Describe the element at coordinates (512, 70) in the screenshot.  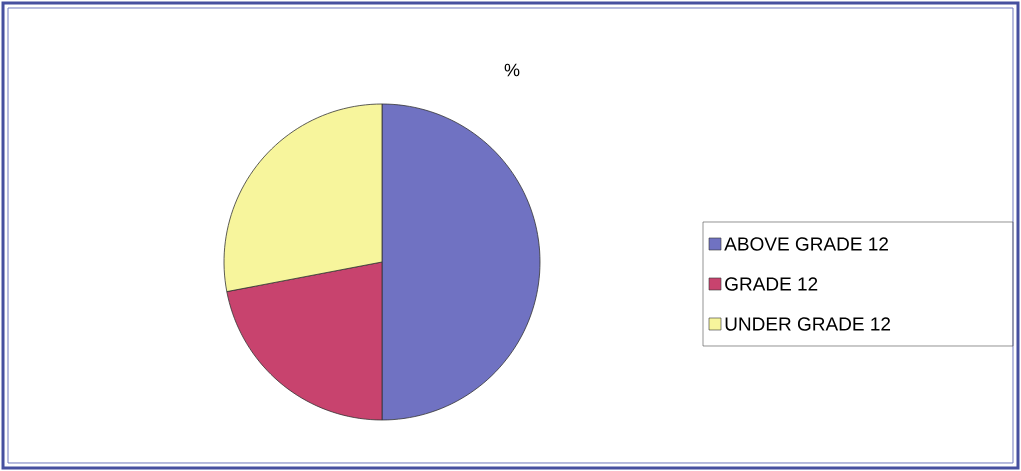
I see `chart-title: %` at that location.